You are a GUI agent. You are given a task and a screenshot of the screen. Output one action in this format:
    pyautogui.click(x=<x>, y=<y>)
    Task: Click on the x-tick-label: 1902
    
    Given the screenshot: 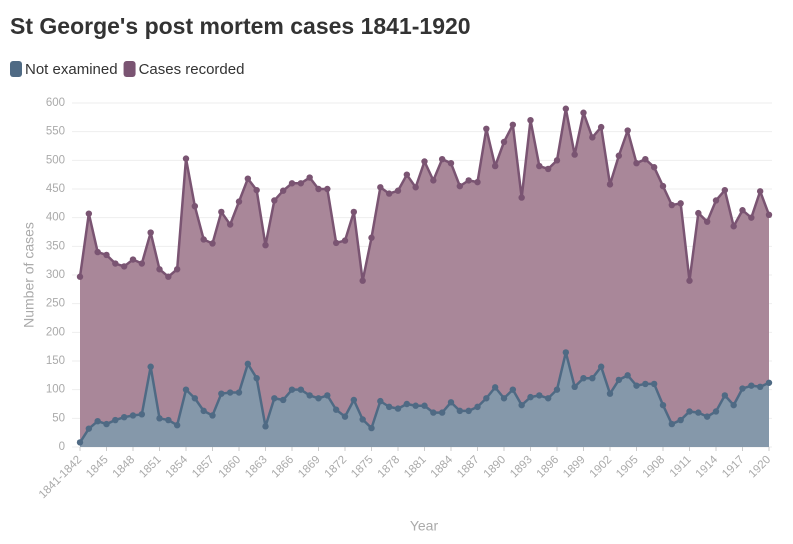 What is the action you would take?
    pyautogui.click(x=601, y=467)
    